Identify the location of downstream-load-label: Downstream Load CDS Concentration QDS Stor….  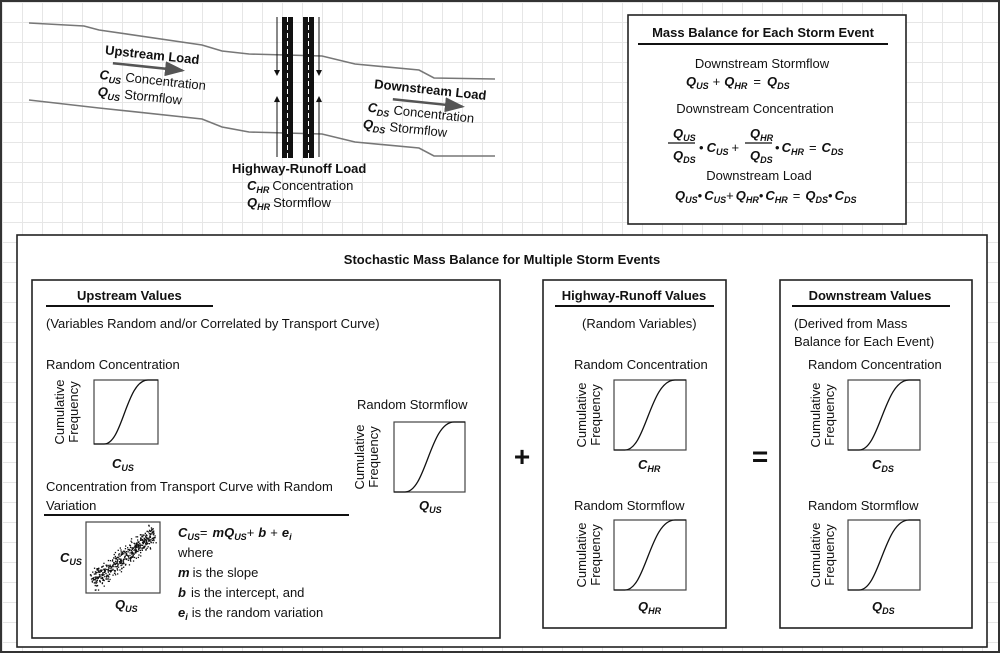
(424, 109).